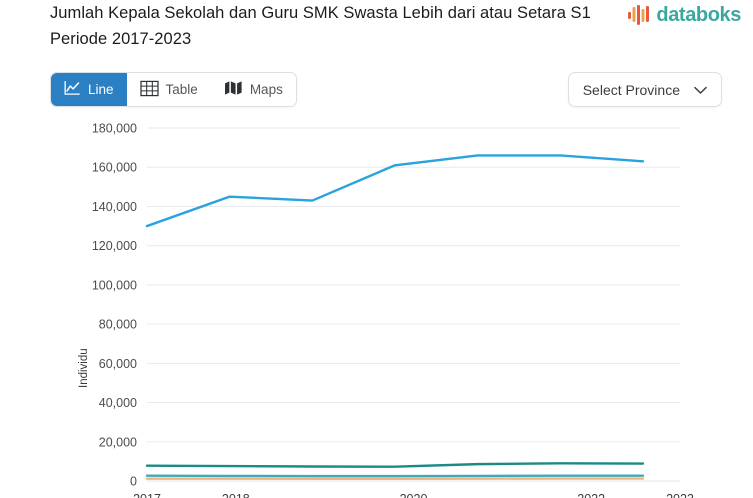  I want to click on y-axis-tick-label: 100,000, so click(114, 285).